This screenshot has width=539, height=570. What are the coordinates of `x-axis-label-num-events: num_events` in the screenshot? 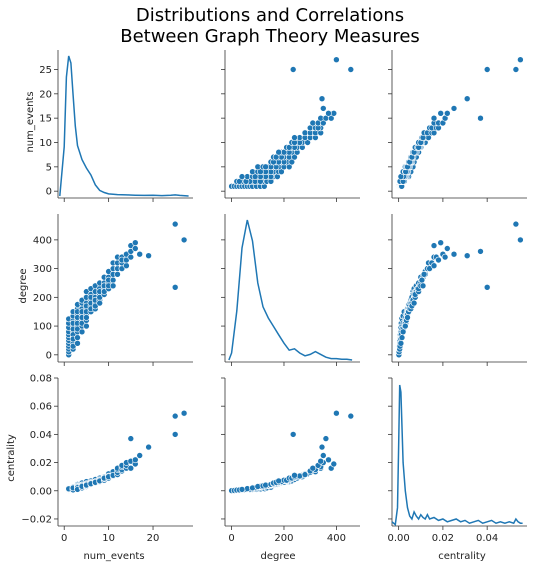 It's located at (113, 556).